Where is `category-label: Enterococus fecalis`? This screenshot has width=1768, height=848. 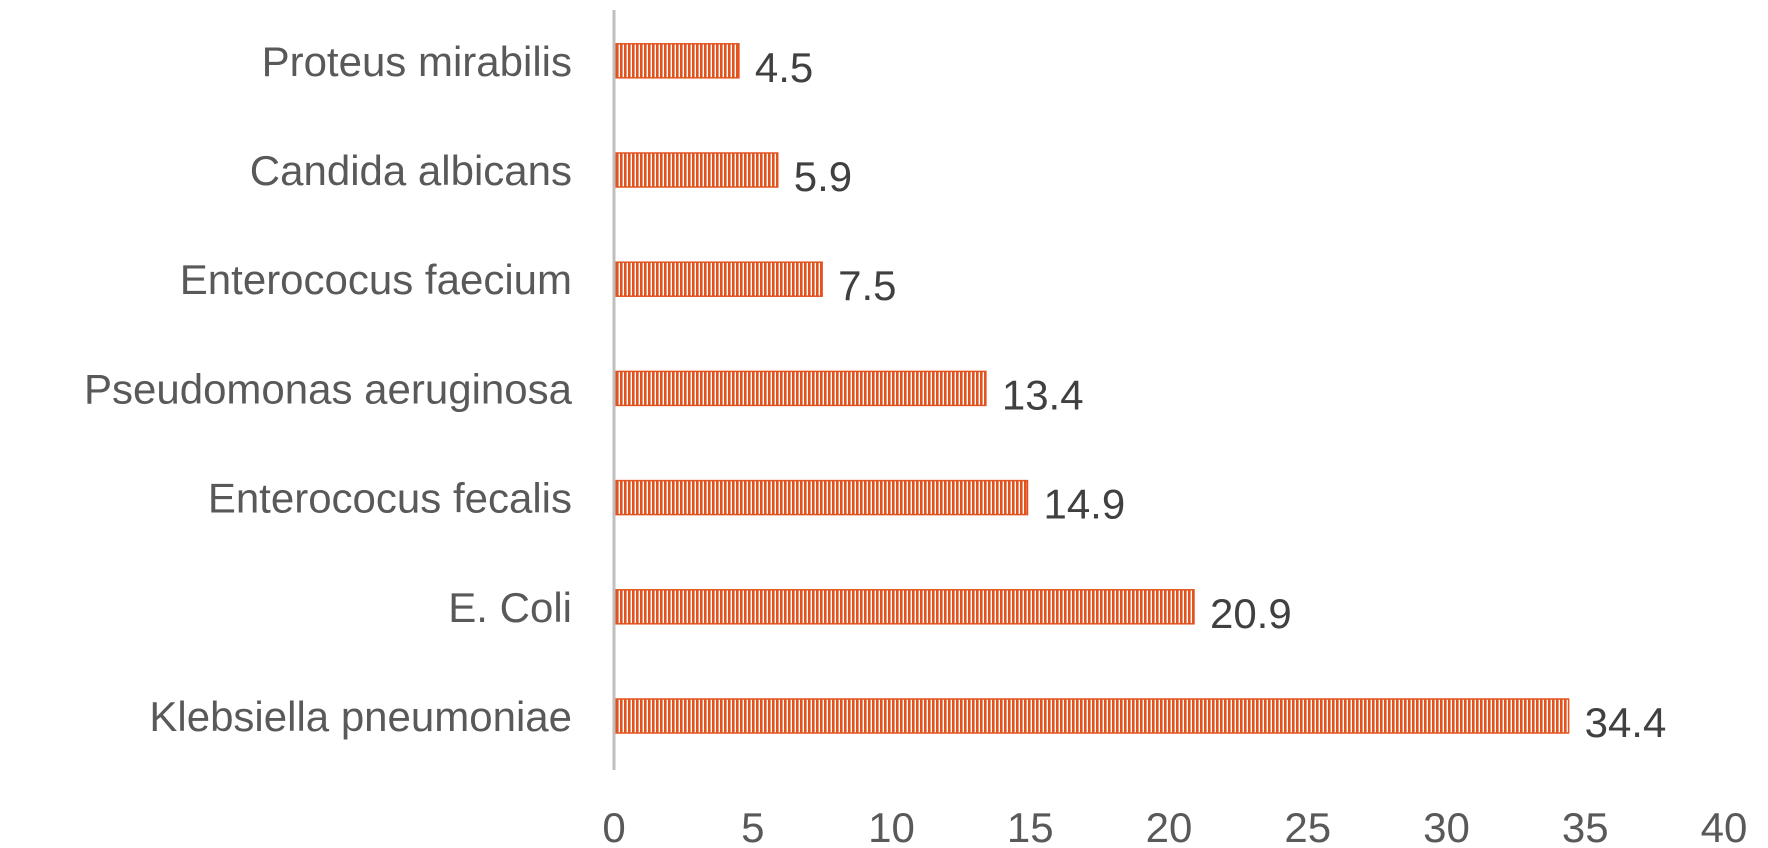
category-label: Enterococus fecalis is located at coordinates (390, 498).